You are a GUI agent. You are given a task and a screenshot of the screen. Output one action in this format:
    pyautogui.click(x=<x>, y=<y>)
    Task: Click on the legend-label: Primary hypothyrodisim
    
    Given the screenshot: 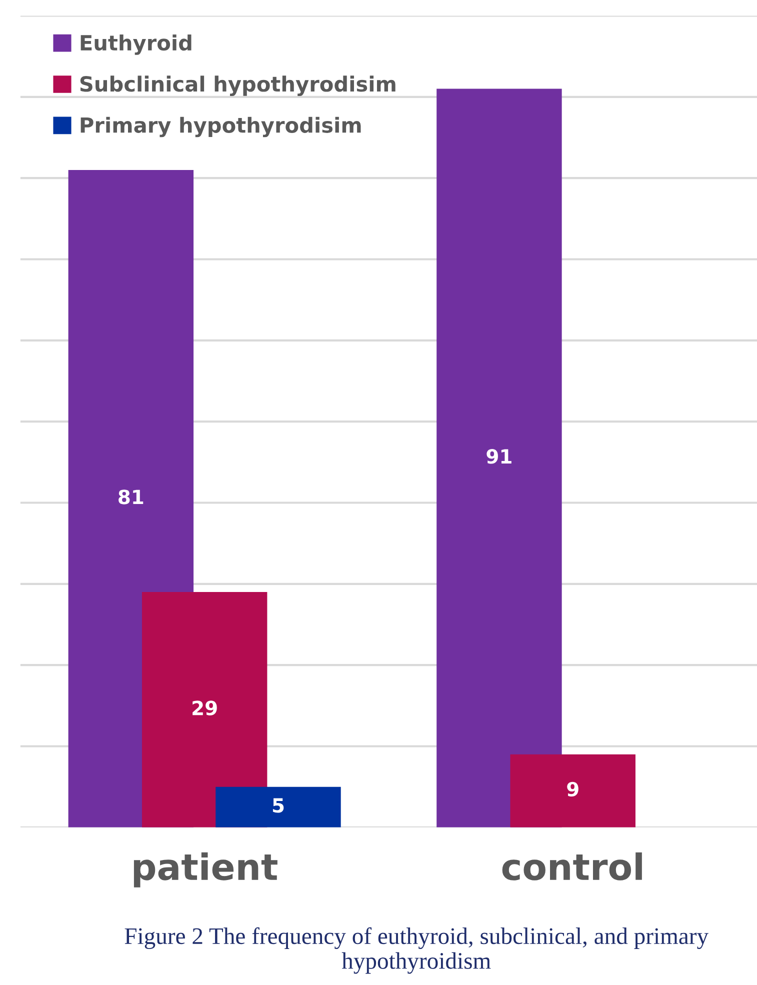 What is the action you would take?
    pyautogui.click(x=220, y=127)
    